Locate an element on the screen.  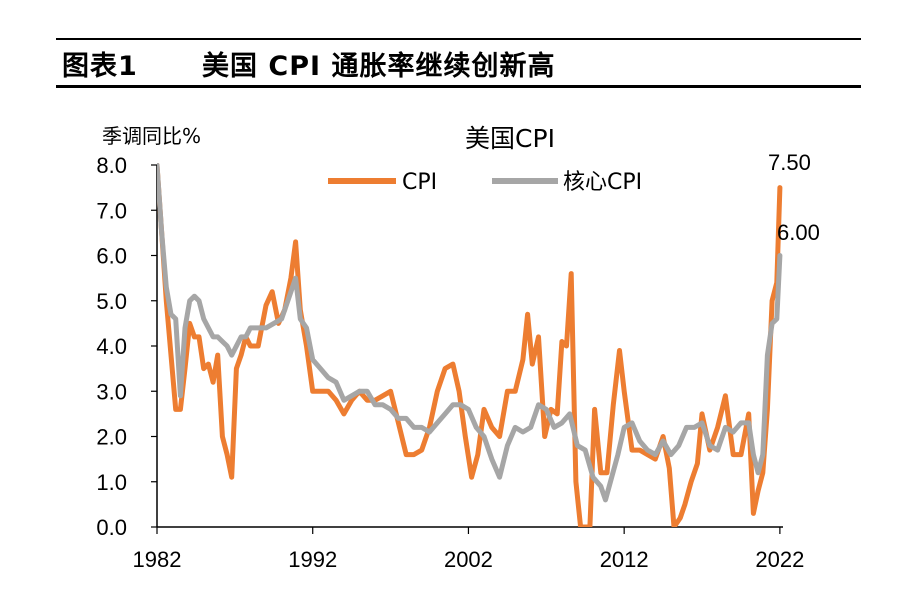
y-axis-unit-label: 季调同比% is located at coordinates (151, 136).